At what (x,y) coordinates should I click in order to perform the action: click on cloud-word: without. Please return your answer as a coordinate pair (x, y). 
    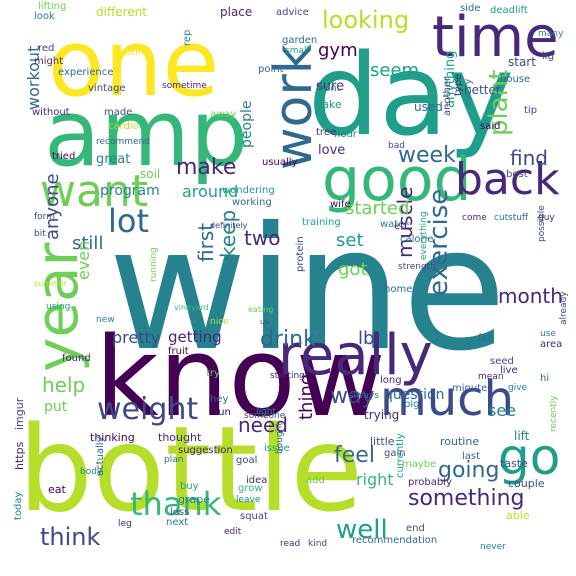
    Looking at the image, I should click on (51, 112).